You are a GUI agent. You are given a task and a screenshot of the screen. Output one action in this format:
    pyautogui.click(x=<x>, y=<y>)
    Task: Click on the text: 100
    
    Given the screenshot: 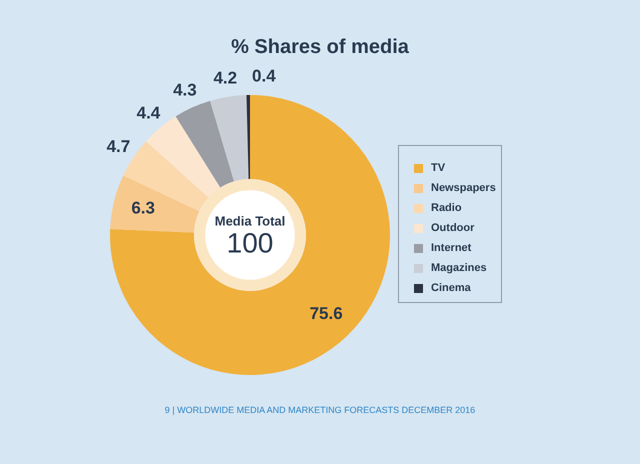 What is the action you would take?
    pyautogui.click(x=250, y=243)
    